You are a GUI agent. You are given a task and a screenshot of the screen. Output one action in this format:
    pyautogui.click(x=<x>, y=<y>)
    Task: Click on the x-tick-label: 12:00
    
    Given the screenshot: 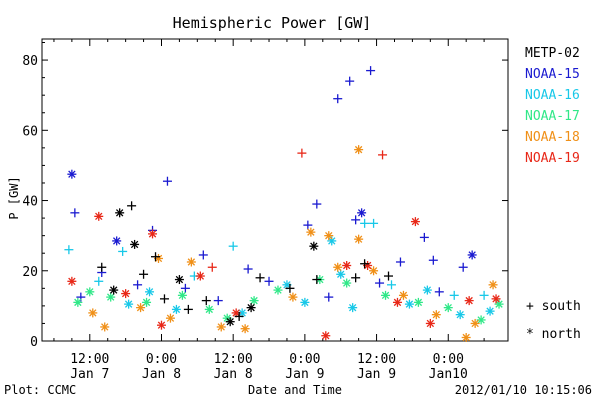 What is the action you would take?
    pyautogui.click(x=376, y=359)
    